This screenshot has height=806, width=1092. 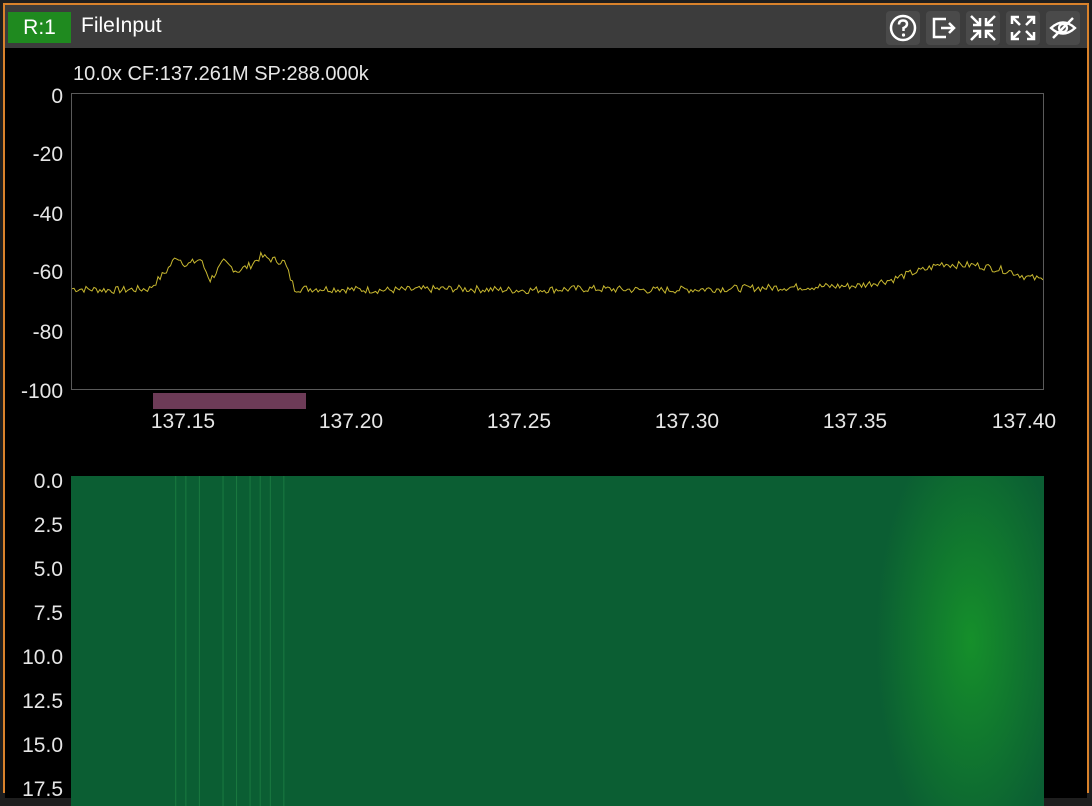 What do you see at coordinates (230, 641) in the screenshot?
I see `waterfall-signal-lines` at bounding box center [230, 641].